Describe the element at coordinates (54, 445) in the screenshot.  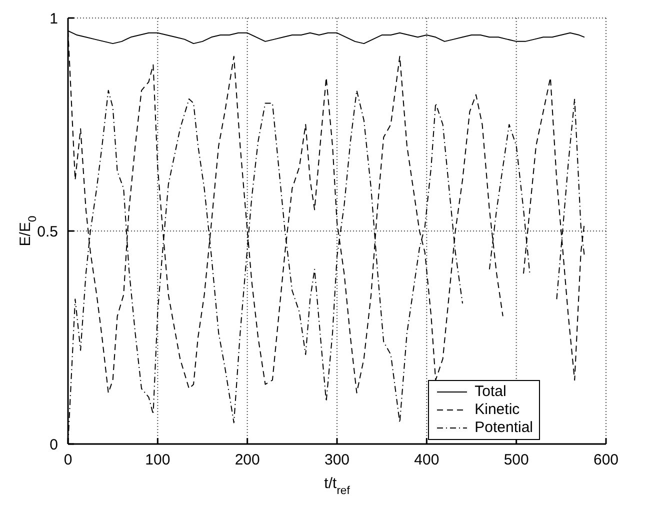
I see `y-tick-label: 0` at that location.